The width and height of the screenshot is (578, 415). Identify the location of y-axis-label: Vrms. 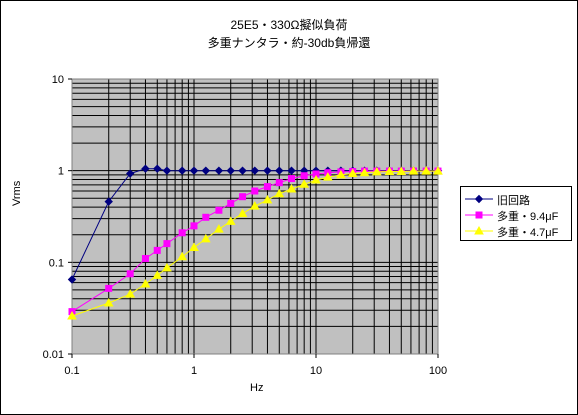
(17, 193).